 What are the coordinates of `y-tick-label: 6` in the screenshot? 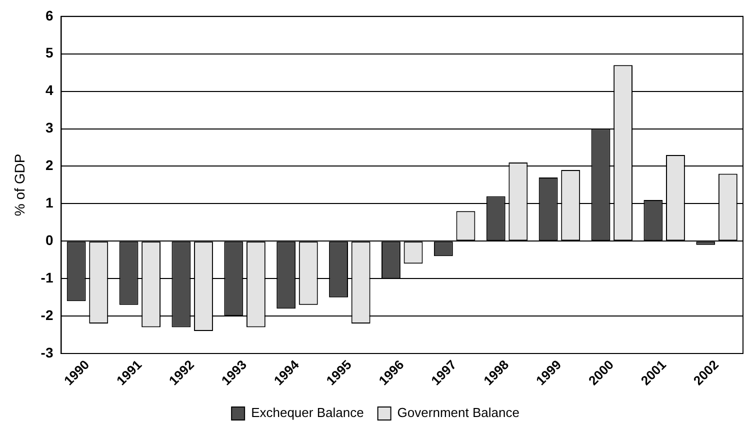 It's located at (49, 15).